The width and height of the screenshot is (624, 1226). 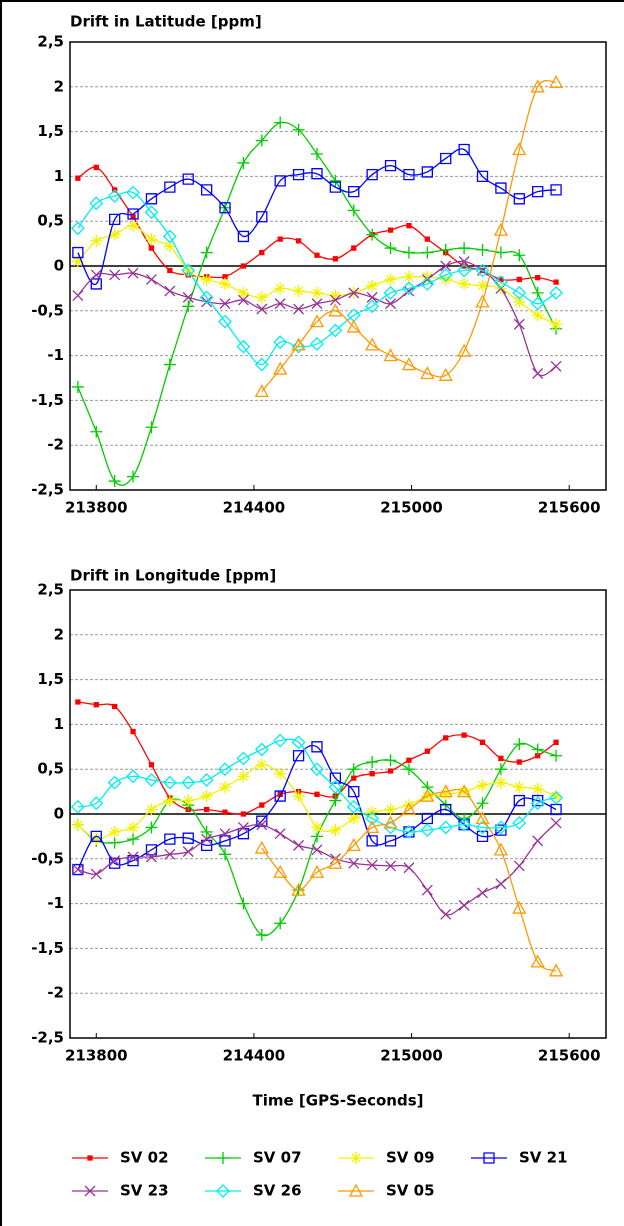 What do you see at coordinates (254, 508) in the screenshot?
I see `x-tick-label: 214400` at bounding box center [254, 508].